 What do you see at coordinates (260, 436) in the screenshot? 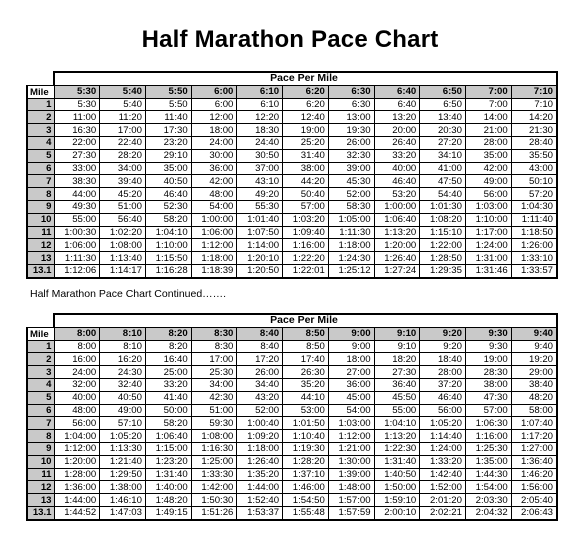
I see `time-cell: 1:09:20` at bounding box center [260, 436].